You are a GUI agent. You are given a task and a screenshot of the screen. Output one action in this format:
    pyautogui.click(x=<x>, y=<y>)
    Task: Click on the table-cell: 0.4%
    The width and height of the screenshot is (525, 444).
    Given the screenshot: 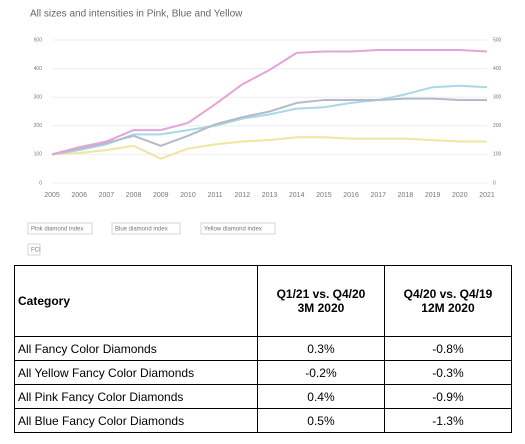 What is the action you would take?
    pyautogui.click(x=320, y=396)
    